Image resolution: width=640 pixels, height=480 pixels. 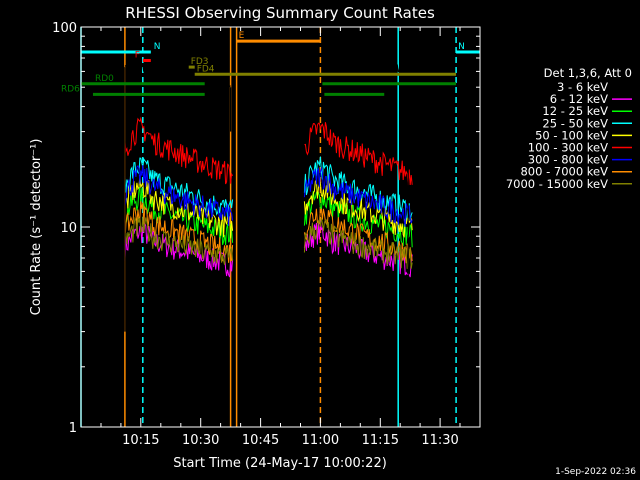 I want to click on y-tick-label: 10, so click(x=68, y=228).